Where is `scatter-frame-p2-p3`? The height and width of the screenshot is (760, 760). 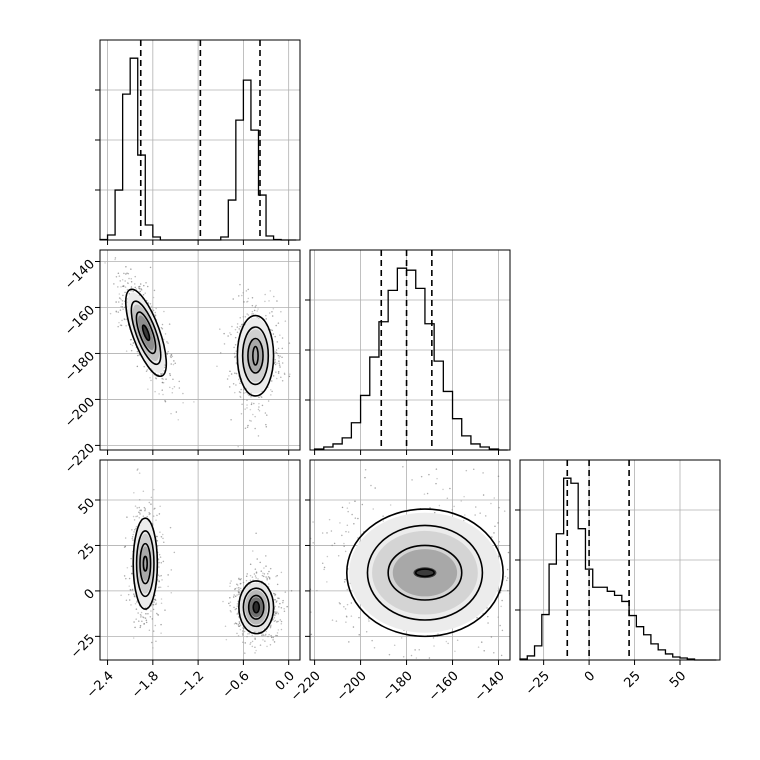
scatter-frame-p2-p3 is located at coordinates (410, 560).